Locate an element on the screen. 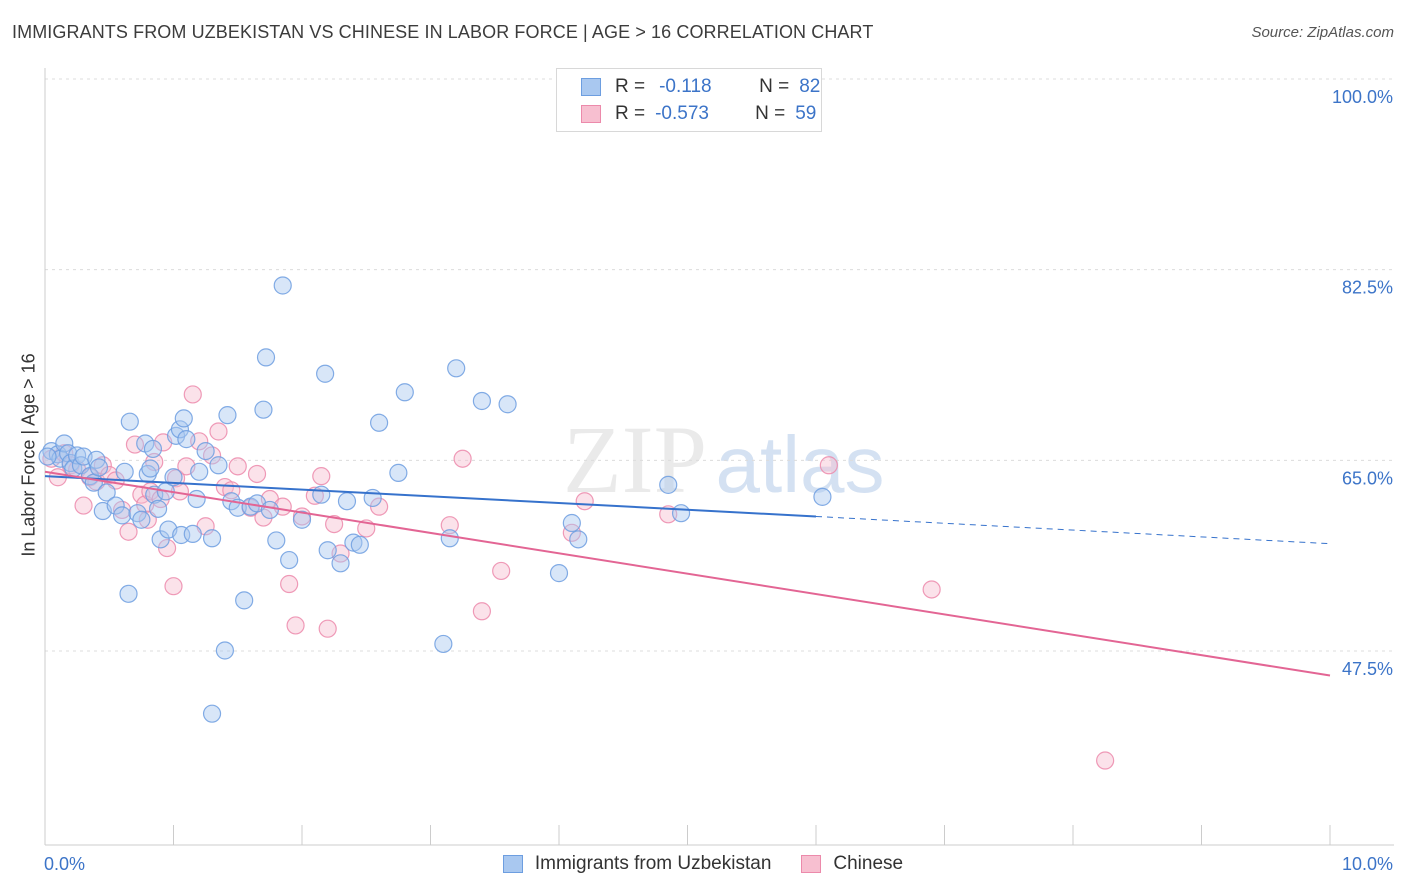 This screenshot has height=892, width=1406. uzbekistan-legend-swatch is located at coordinates (512, 864).